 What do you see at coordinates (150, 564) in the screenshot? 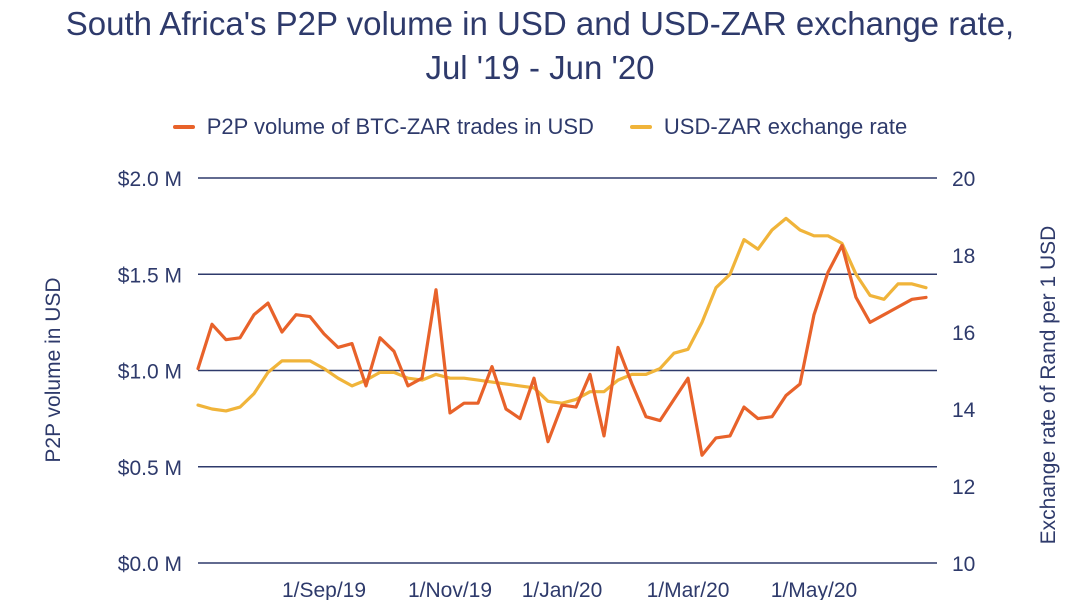
I see `left-tick-label: $0.0 M` at bounding box center [150, 564].